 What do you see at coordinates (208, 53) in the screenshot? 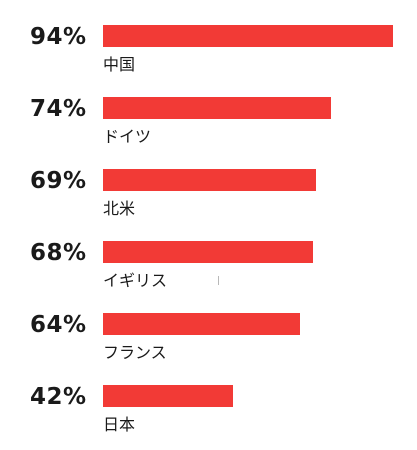
I see `bar-row: 94% 中国` at bounding box center [208, 53].